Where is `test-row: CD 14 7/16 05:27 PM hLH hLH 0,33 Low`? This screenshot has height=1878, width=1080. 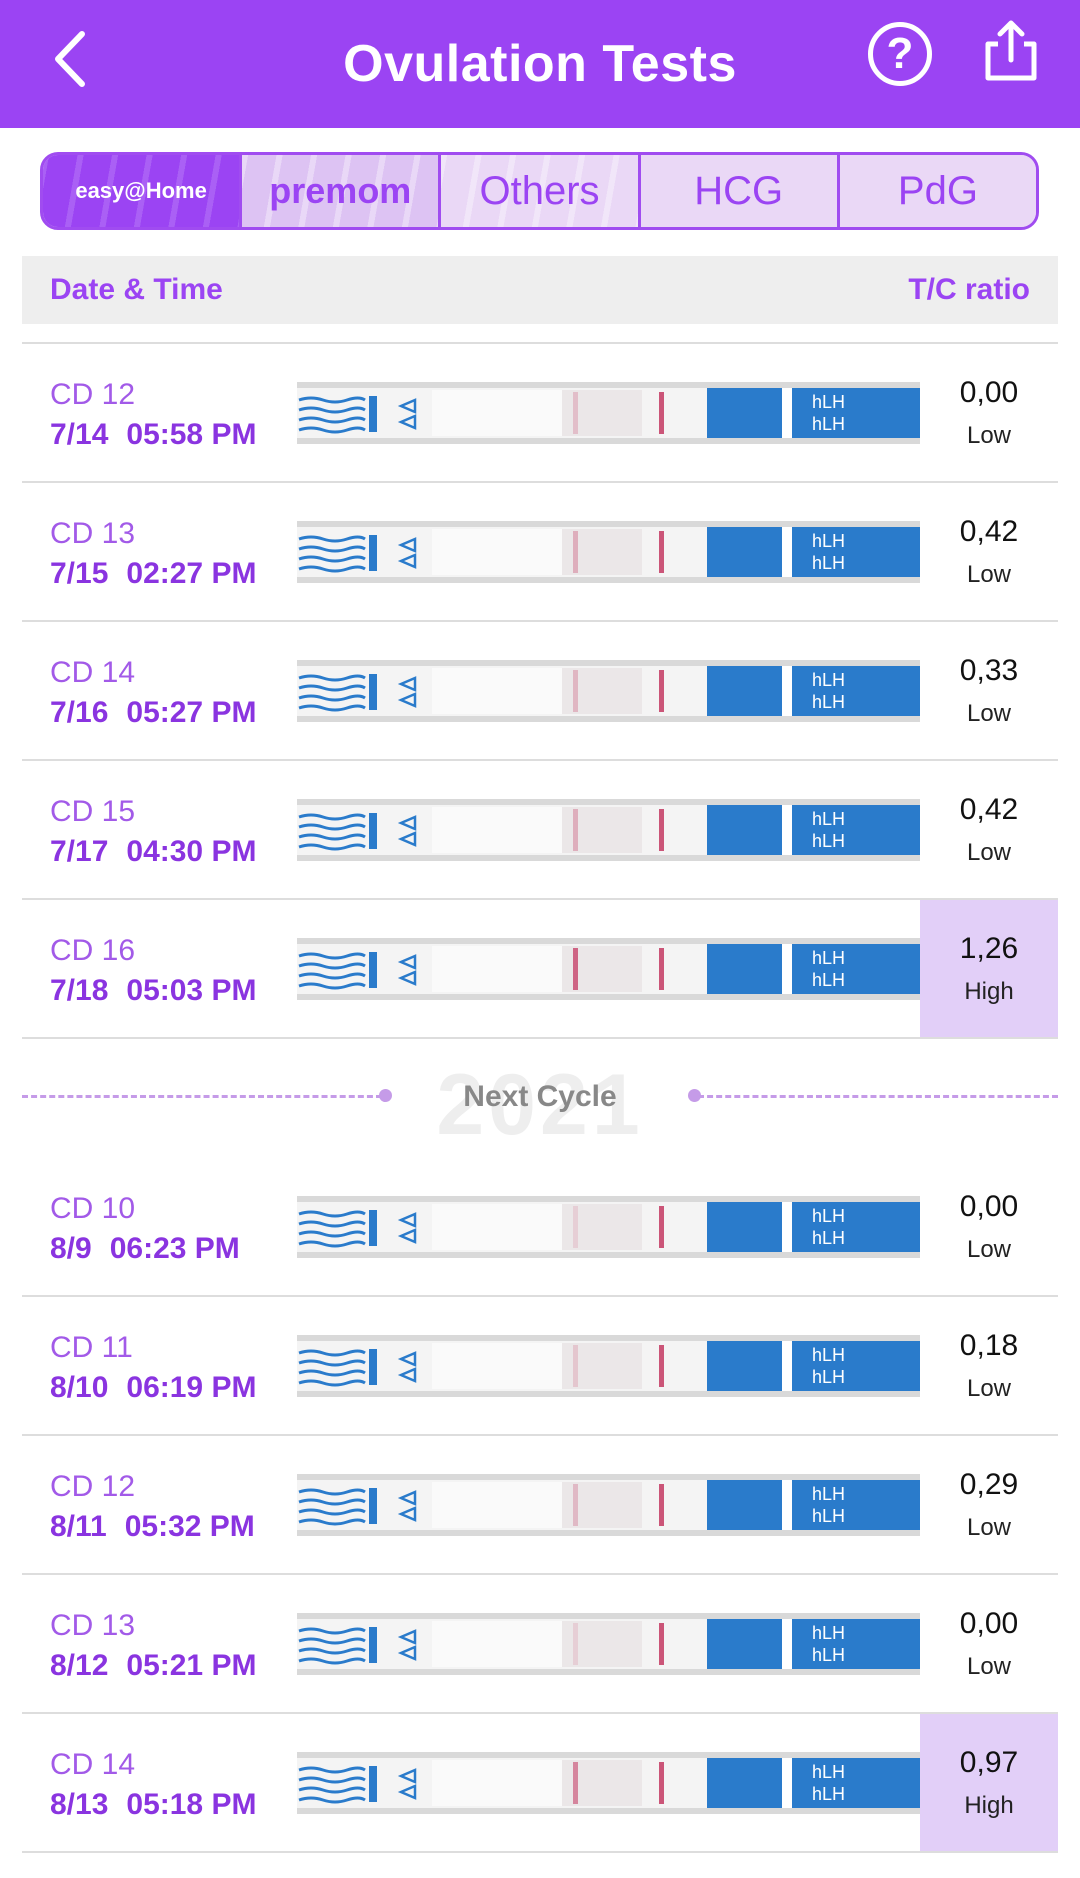
test-row: CD 14 7/16 05:27 PM hLH hLH 0,33 Low is located at coordinates (540, 691).